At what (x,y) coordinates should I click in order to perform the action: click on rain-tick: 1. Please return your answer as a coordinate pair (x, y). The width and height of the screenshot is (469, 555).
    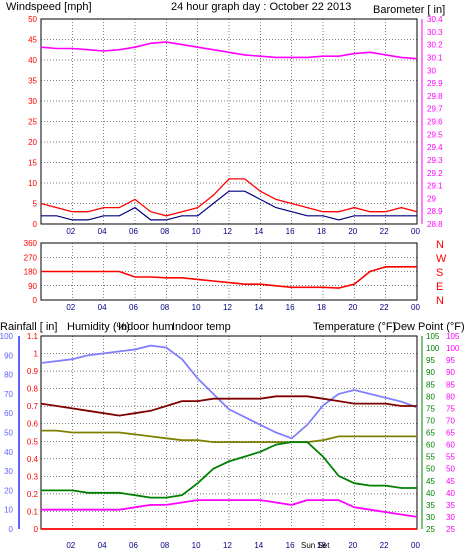
    Looking at the image, I should click on (36, 354).